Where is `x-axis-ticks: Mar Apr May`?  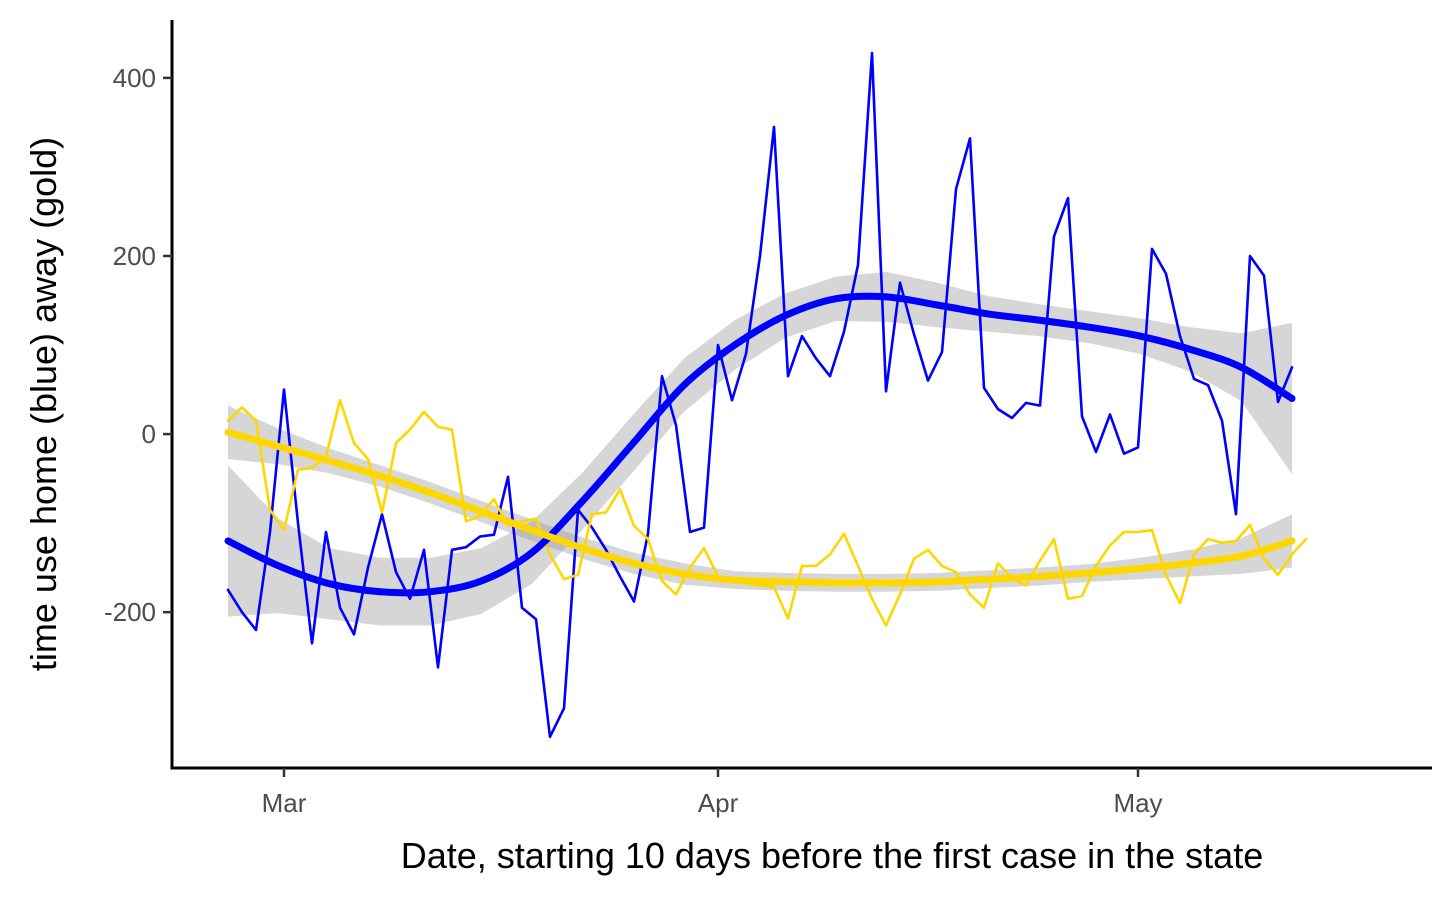
x-axis-ticks: Mar Apr May is located at coordinates (712, 793).